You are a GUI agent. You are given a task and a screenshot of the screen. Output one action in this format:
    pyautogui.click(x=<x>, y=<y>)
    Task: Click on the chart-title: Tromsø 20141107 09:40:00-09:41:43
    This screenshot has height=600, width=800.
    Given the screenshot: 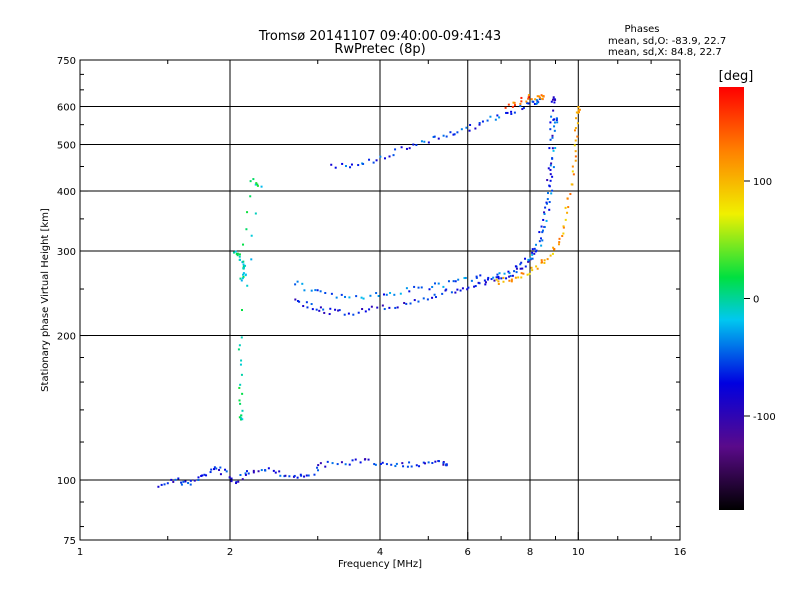 What is the action you would take?
    pyautogui.click(x=379, y=36)
    